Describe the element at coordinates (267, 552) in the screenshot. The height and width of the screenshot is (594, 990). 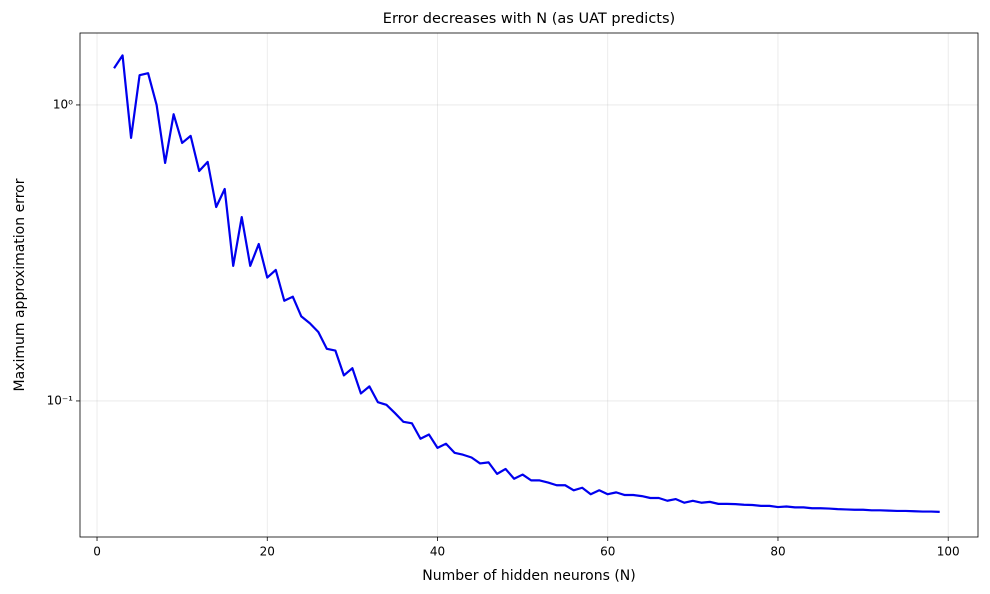
I see `x-tick-label: 20` at that location.